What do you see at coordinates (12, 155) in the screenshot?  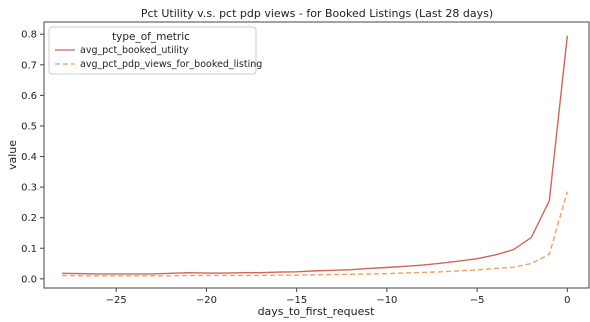 I see `y-axis-label: value` at bounding box center [12, 155].